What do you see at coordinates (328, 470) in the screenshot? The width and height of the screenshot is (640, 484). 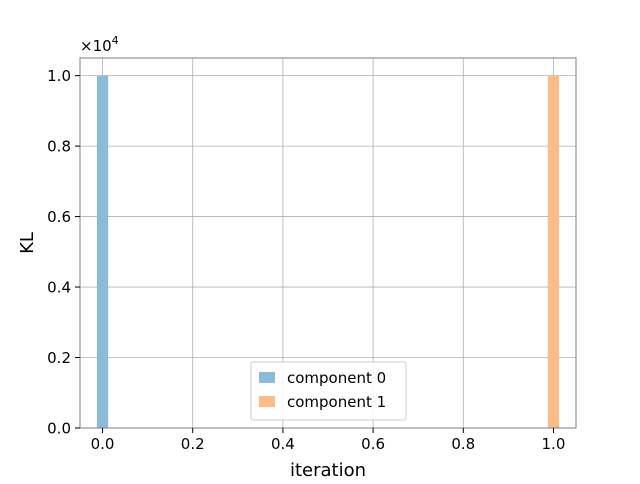 I see `x-axis-label: iteration` at bounding box center [328, 470].